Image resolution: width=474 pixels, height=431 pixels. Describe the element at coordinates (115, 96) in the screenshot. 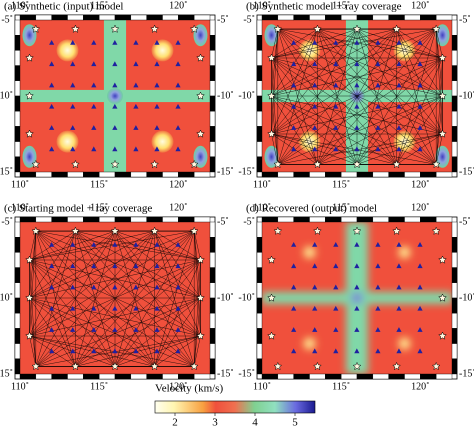

I see `anomalies` at that location.